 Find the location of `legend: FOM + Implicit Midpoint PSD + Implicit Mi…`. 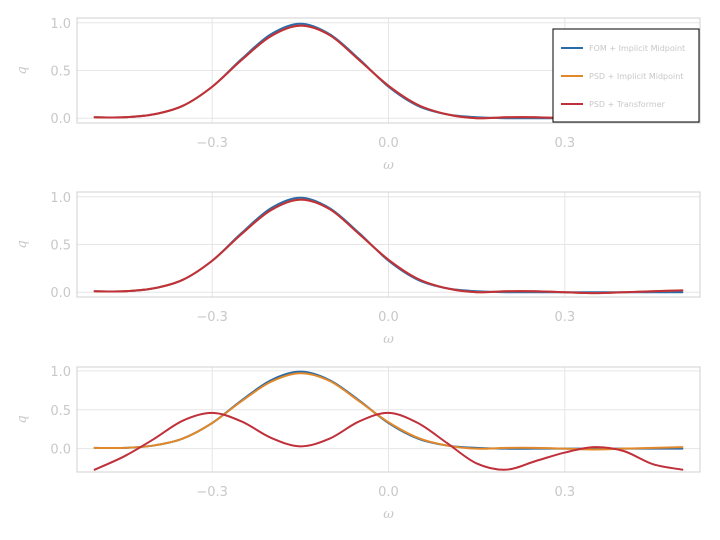

legend: FOM + Implicit Midpoint PSD + Implicit Mi… is located at coordinates (626, 75).